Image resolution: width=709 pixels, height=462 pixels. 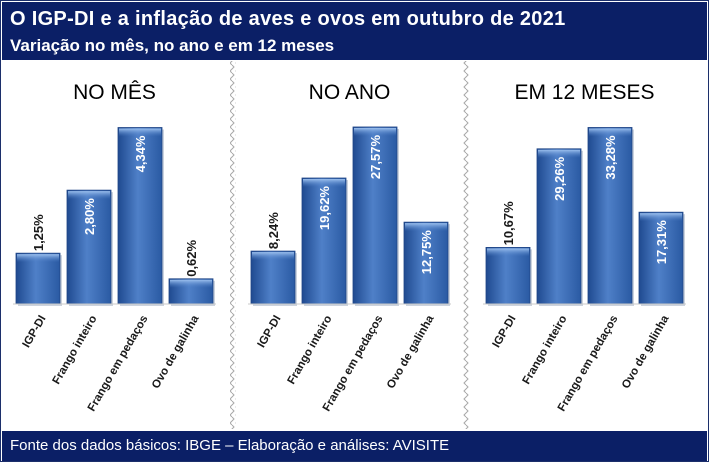 What do you see at coordinates (508, 223) in the screenshot?
I see `data-label: 10,67%` at bounding box center [508, 223].